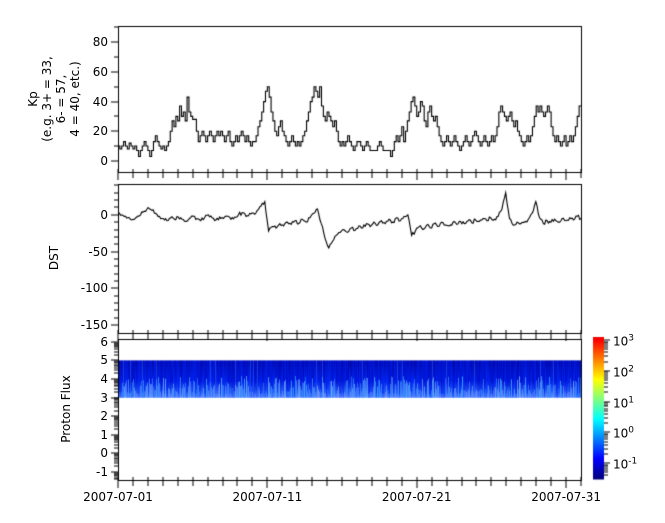 The height and width of the screenshot is (523, 665). Describe the element at coordinates (94, 324) in the screenshot. I see `dst-y-tick-label: -150` at that location.